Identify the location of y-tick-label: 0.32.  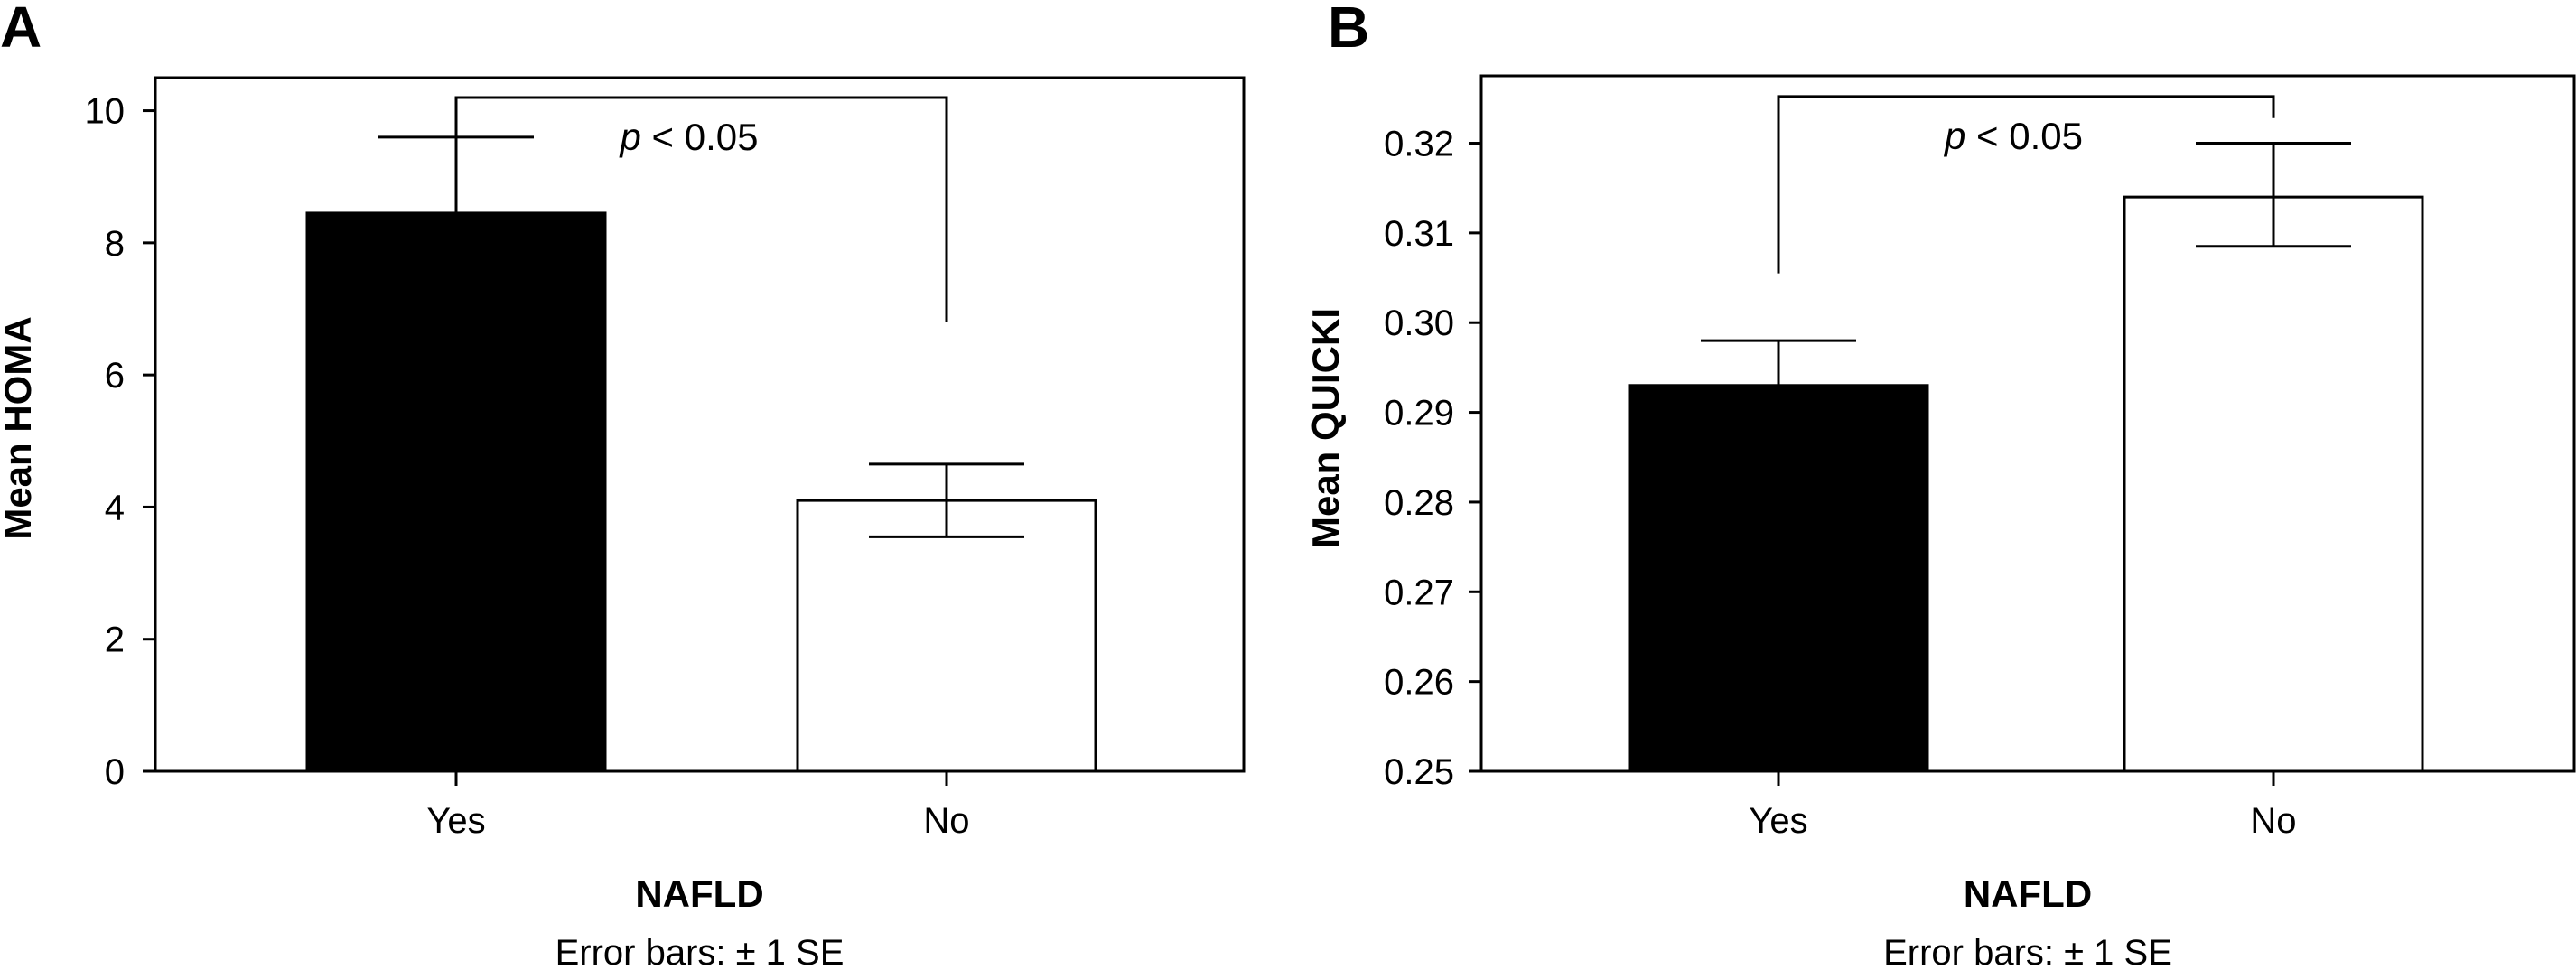
(1419, 144).